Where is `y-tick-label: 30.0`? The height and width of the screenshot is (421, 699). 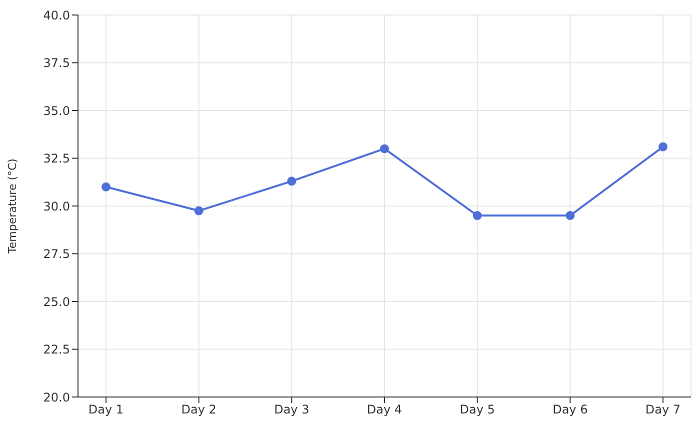
y-tick-label: 30.0 is located at coordinates (56, 206).